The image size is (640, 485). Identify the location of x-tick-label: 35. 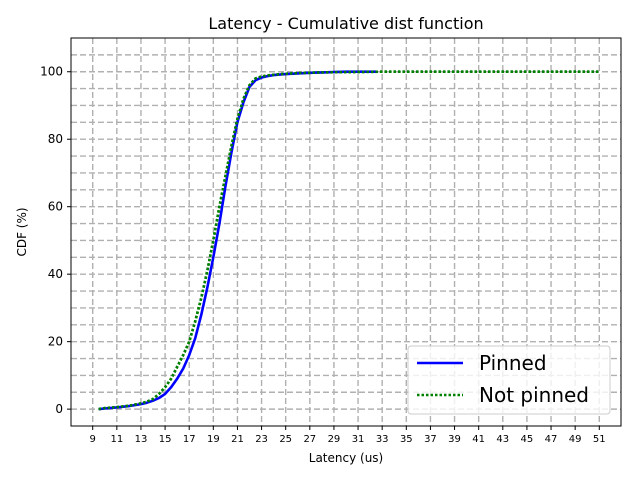
(406, 439).